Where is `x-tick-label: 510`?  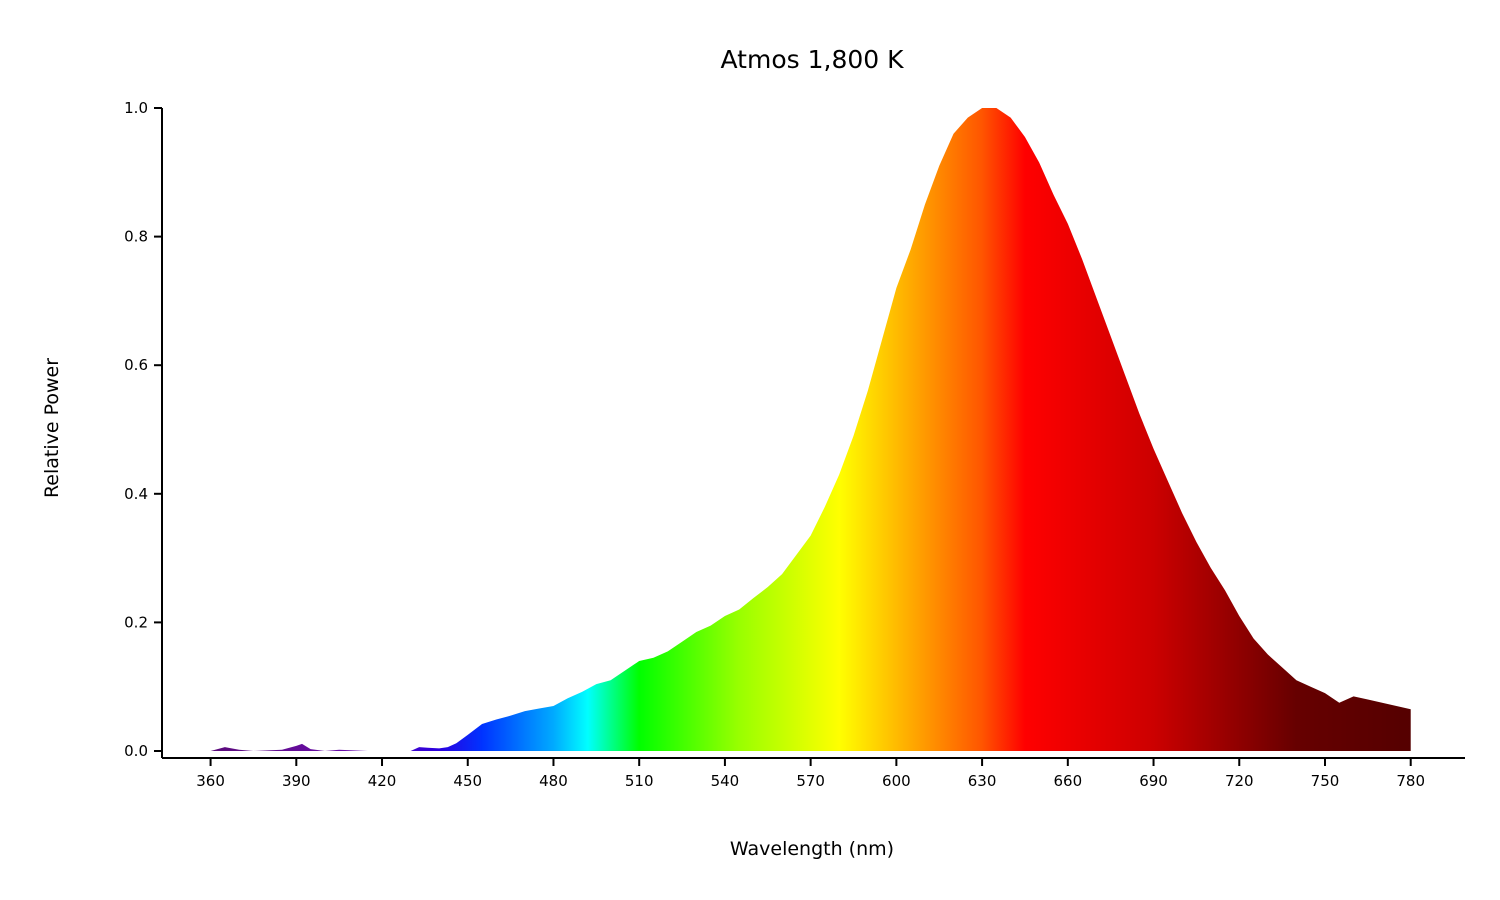
x-tick-label: 510 is located at coordinates (639, 781).